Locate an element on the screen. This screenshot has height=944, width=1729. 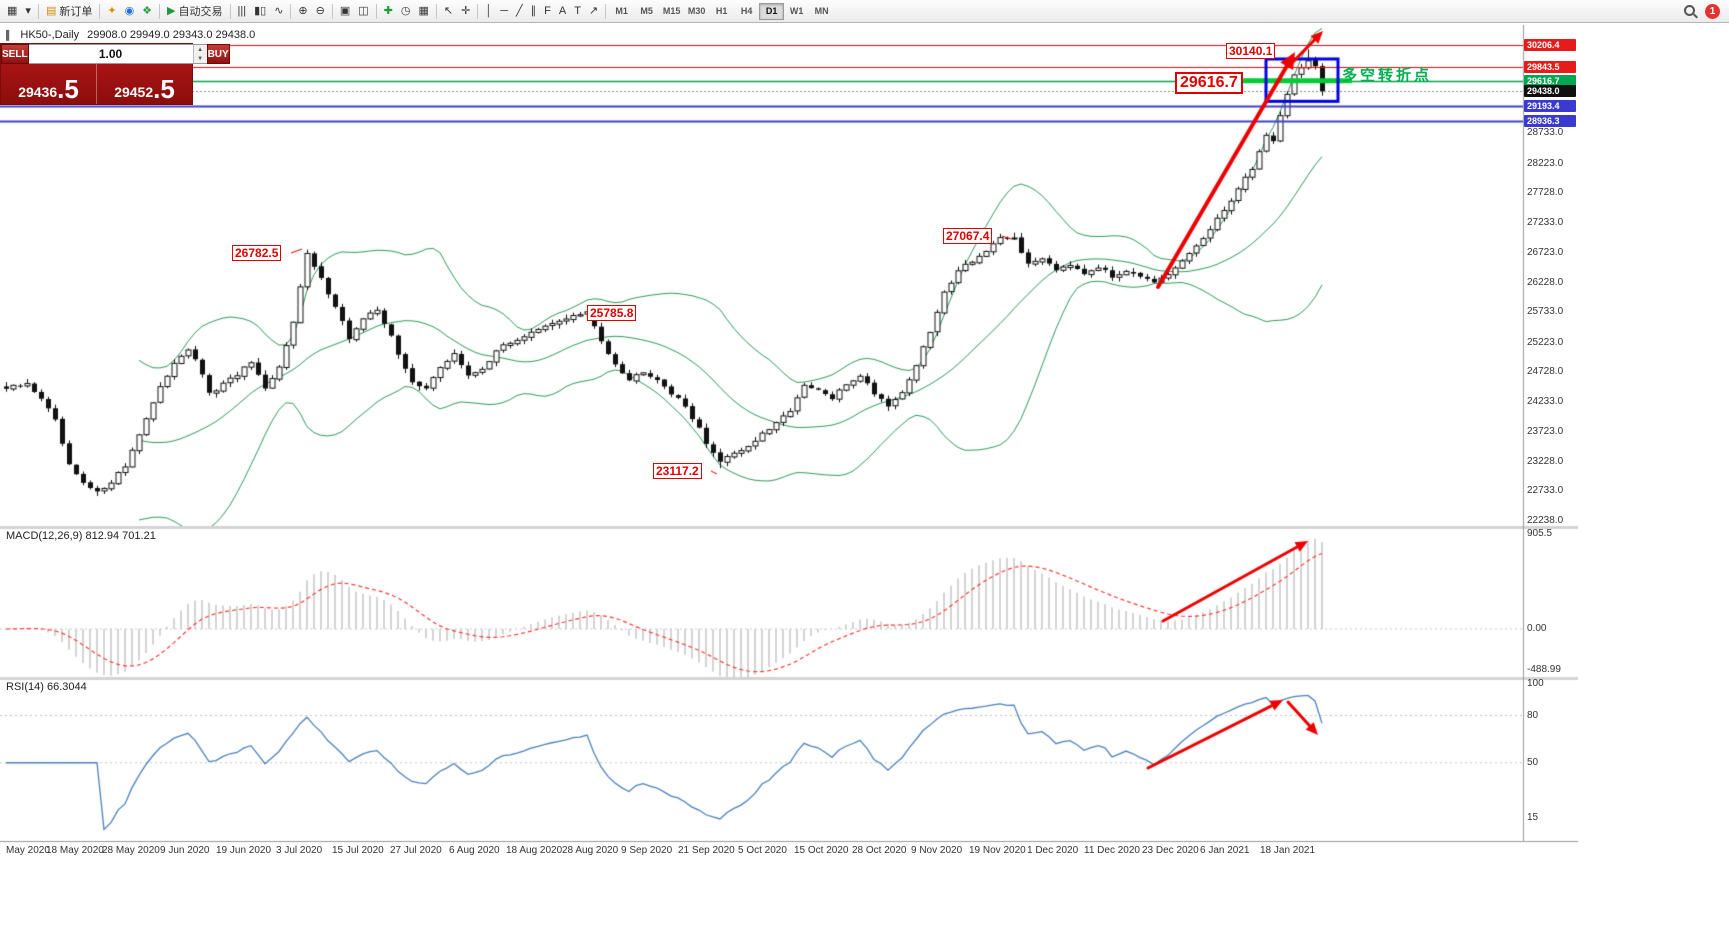
new-order-icon: ▤ 新订单 is located at coordinates (69, 11).